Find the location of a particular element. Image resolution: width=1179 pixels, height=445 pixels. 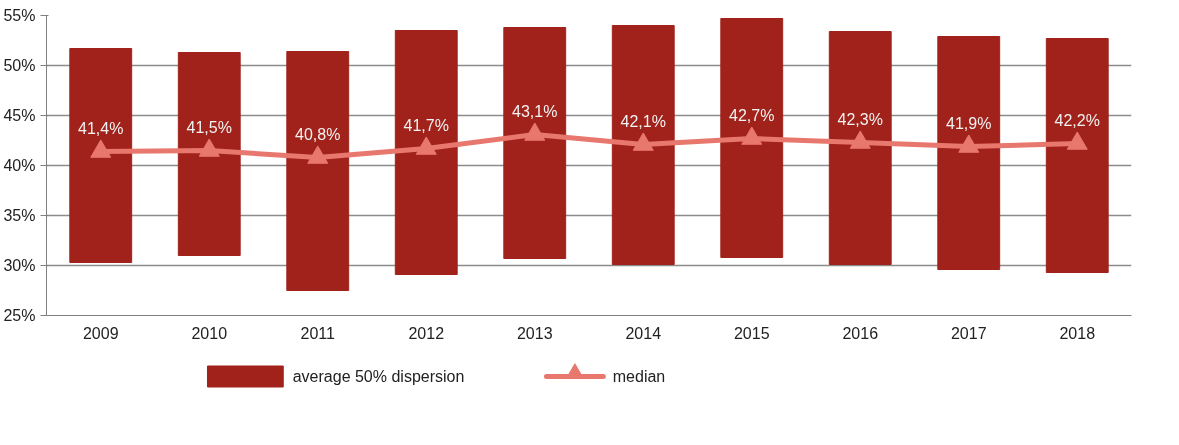

y-tick-label: 25% is located at coordinates (19, 315).